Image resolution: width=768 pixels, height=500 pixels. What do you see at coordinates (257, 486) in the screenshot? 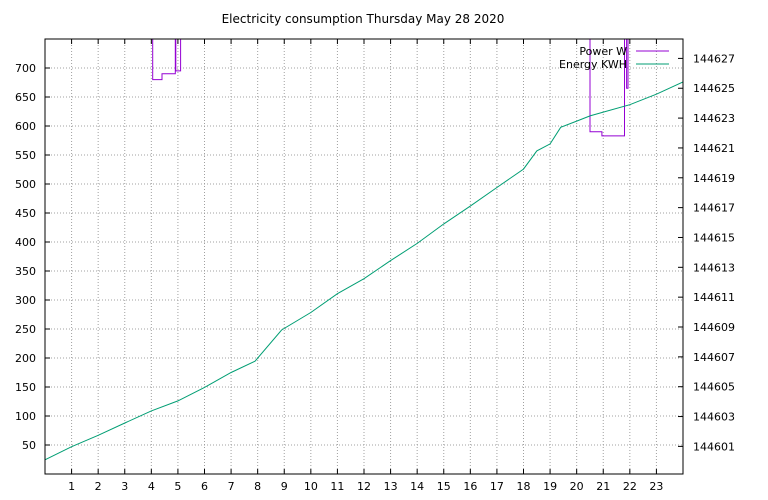
I see `x-tick-label: 8` at bounding box center [257, 486].